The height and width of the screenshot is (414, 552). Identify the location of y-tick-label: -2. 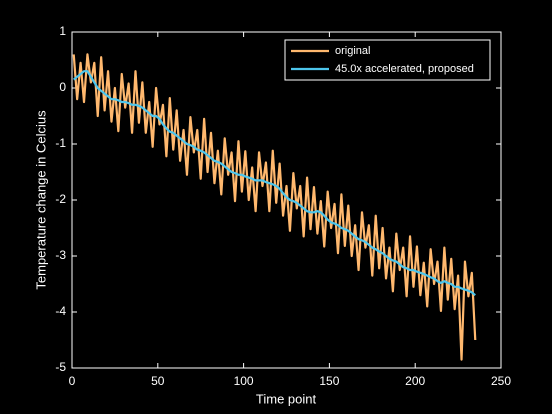
(60, 199).